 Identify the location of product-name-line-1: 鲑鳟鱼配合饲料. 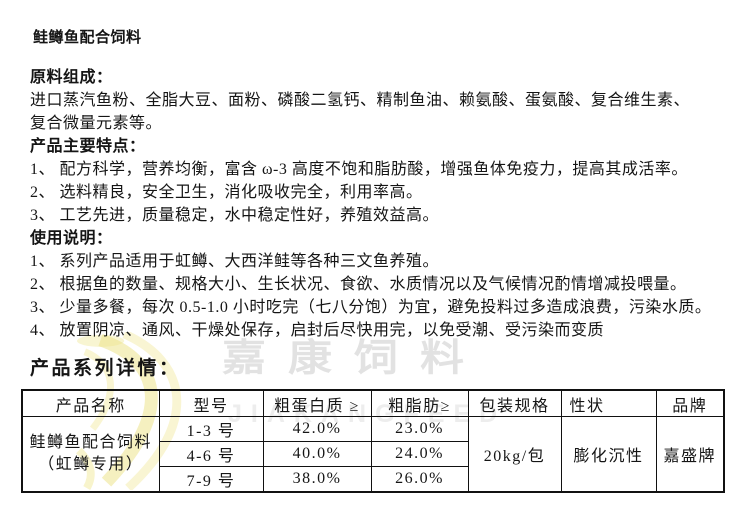
(90, 442).